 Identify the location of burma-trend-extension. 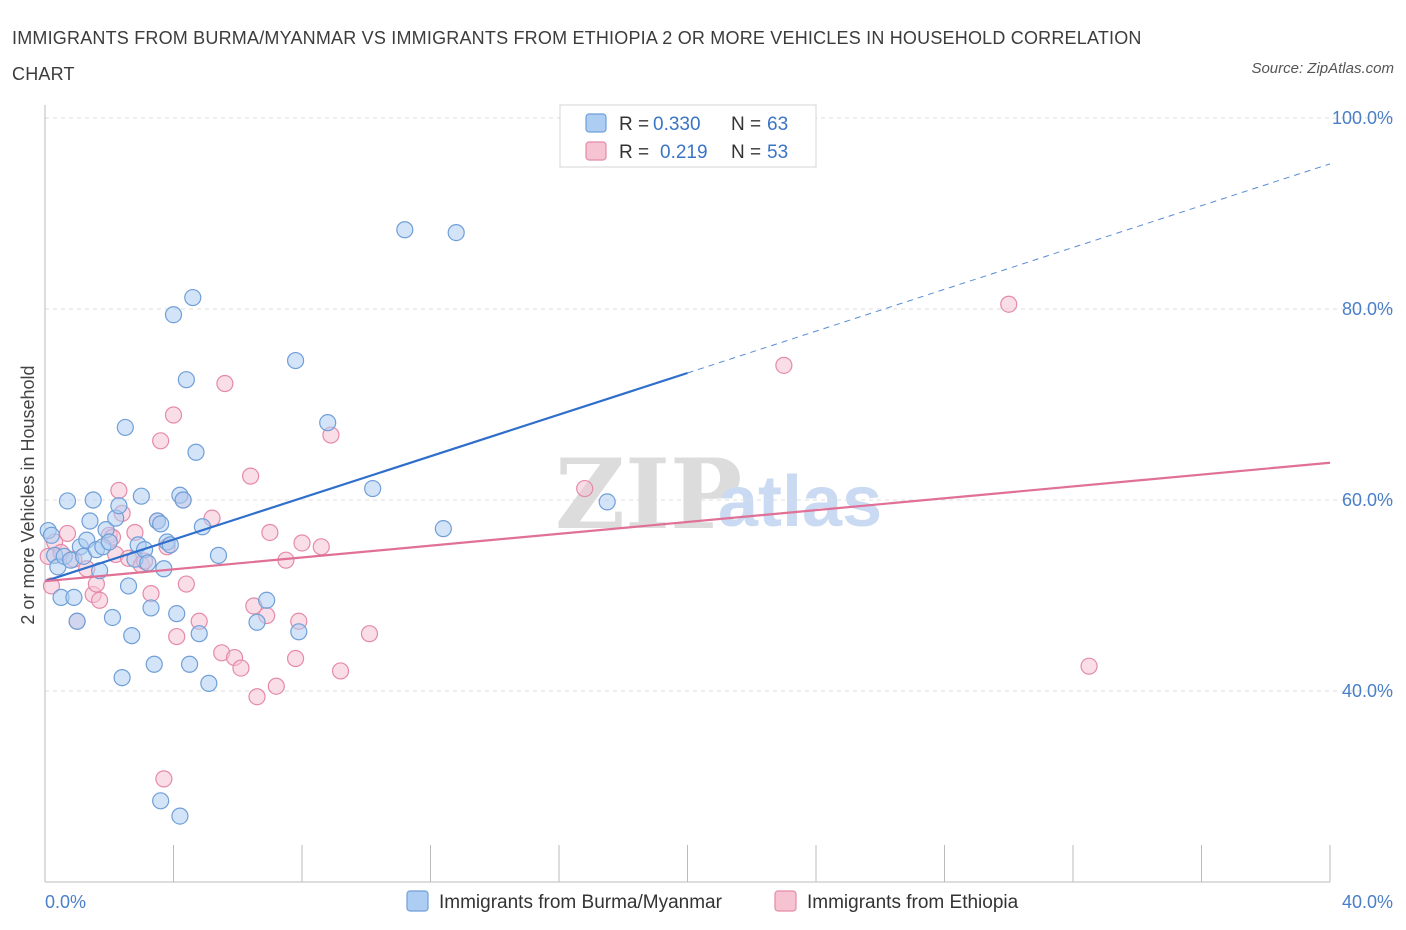
(1009, 268).